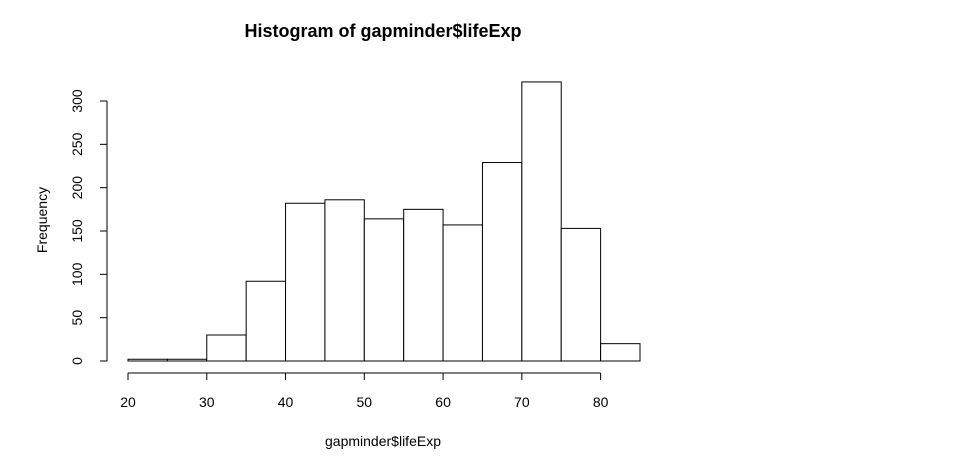  What do you see at coordinates (365, 402) in the screenshot?
I see `x-tick-label: 50` at bounding box center [365, 402].